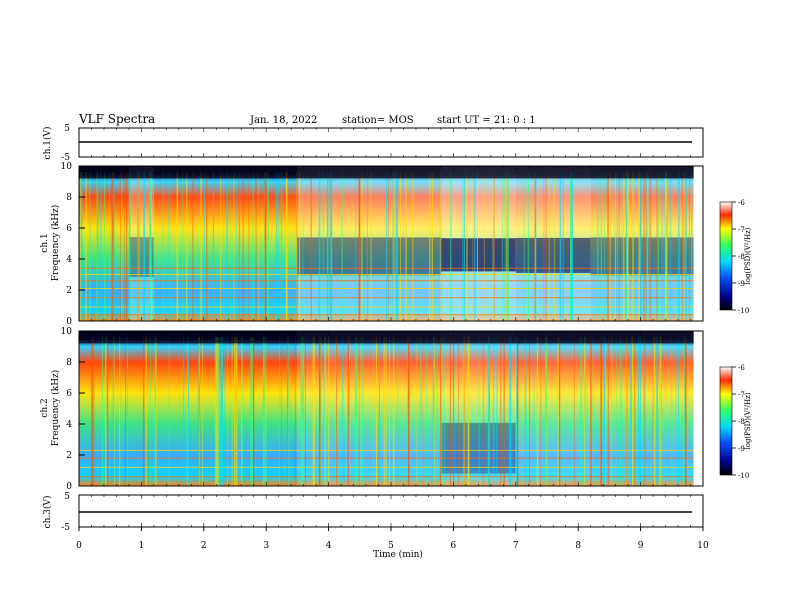  I want to click on ch1-colorbar-label: log(PSD)(V²/Hz), so click(748, 255).